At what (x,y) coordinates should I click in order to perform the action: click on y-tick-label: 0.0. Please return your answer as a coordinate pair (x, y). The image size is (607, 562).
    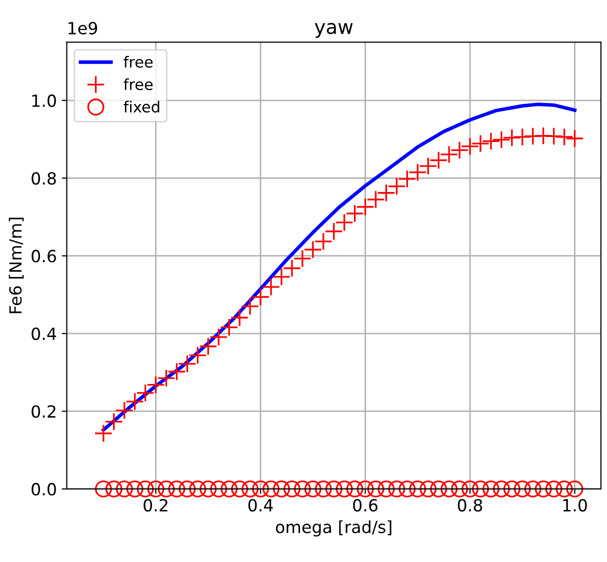
    Looking at the image, I should click on (44, 489).